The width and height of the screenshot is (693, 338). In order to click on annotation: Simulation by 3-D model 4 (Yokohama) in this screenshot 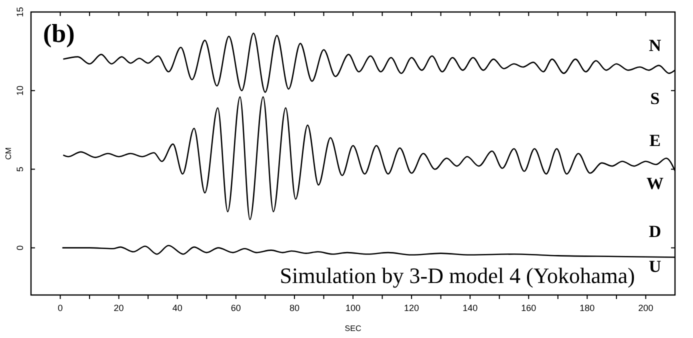, I will do `click(457, 275)`.